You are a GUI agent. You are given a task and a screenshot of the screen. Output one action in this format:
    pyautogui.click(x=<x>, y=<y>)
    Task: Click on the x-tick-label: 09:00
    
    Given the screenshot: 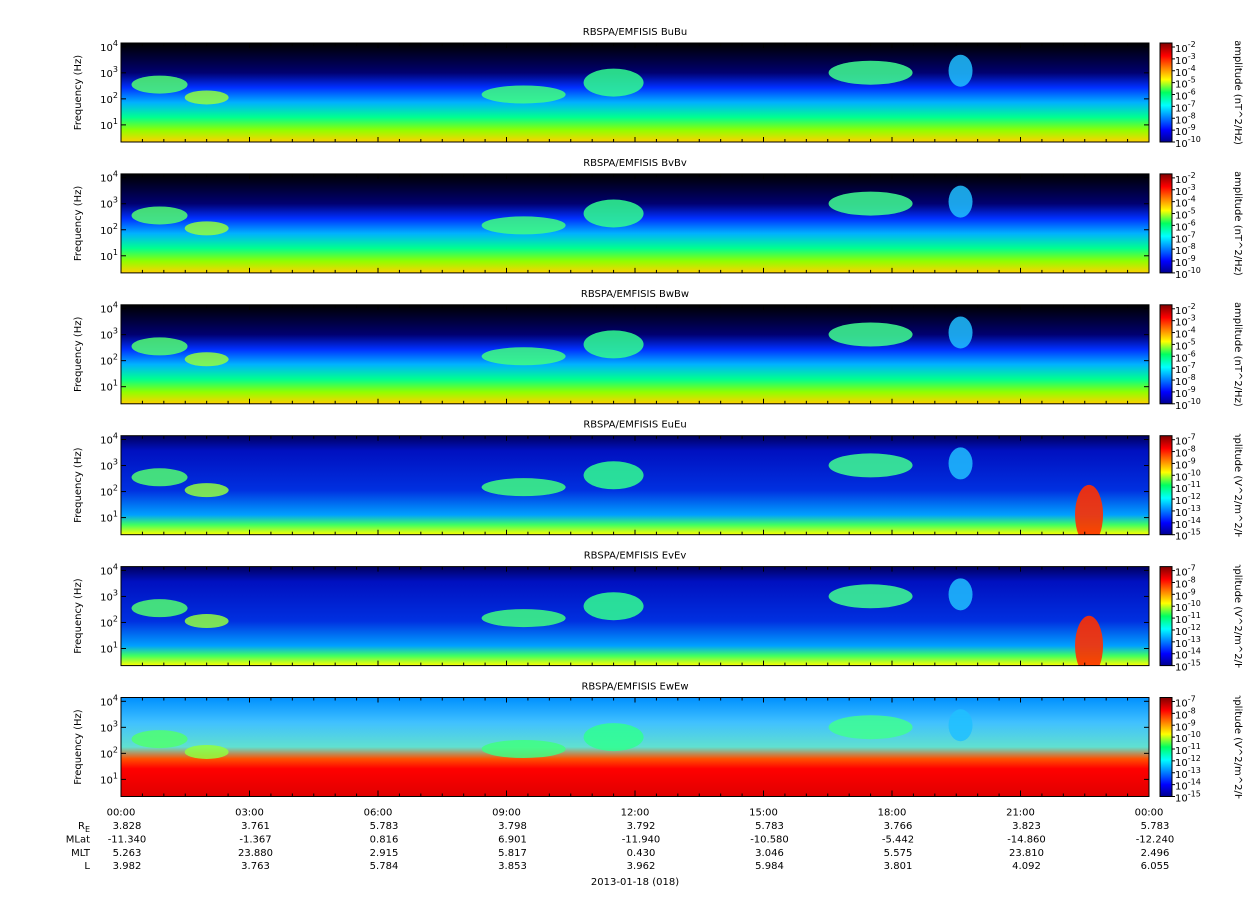 What is the action you would take?
    pyautogui.click(x=506, y=813)
    